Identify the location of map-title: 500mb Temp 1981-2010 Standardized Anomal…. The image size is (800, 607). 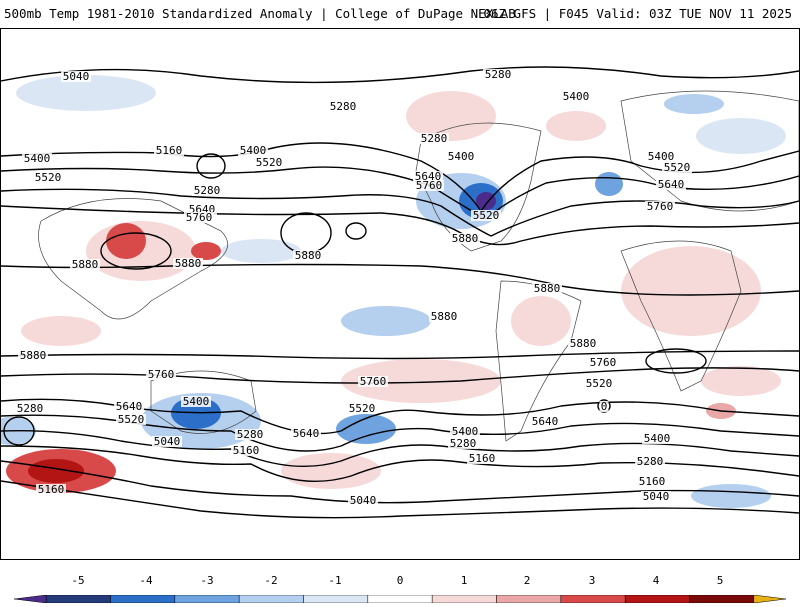
(260, 13).